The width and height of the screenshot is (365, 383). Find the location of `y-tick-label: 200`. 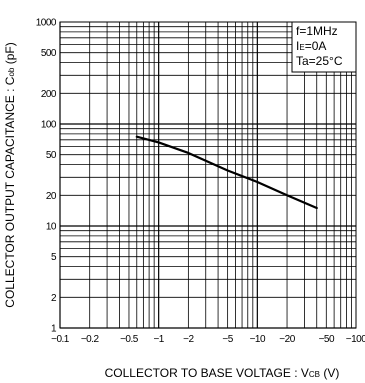

y-tick-label: 200 is located at coordinates (49, 94).